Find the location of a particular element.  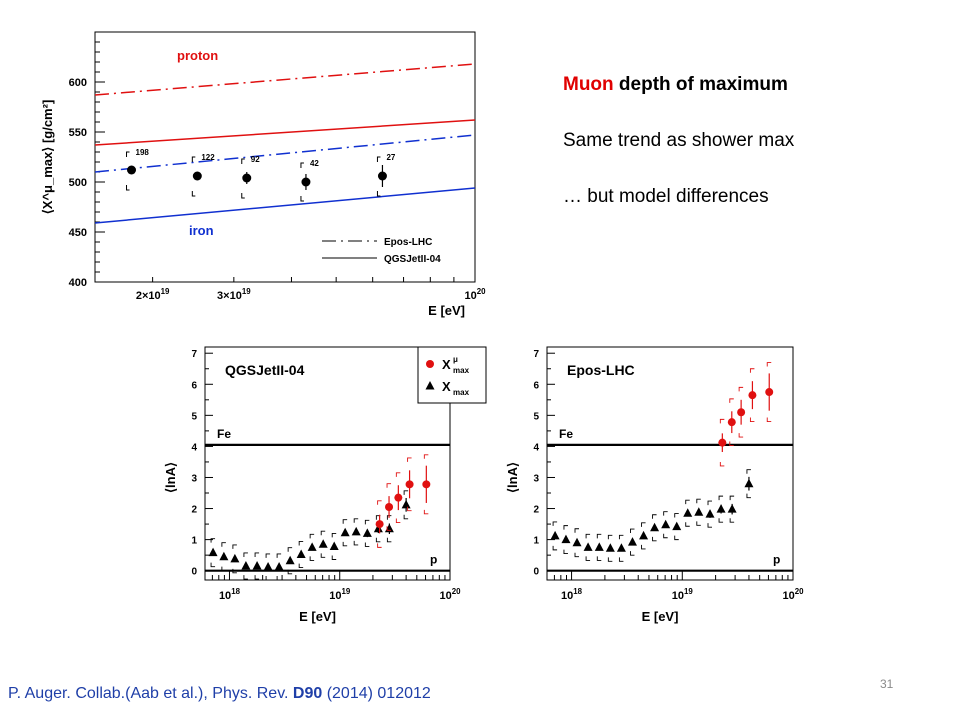

citation-volume: D90 is located at coordinates (307, 693).